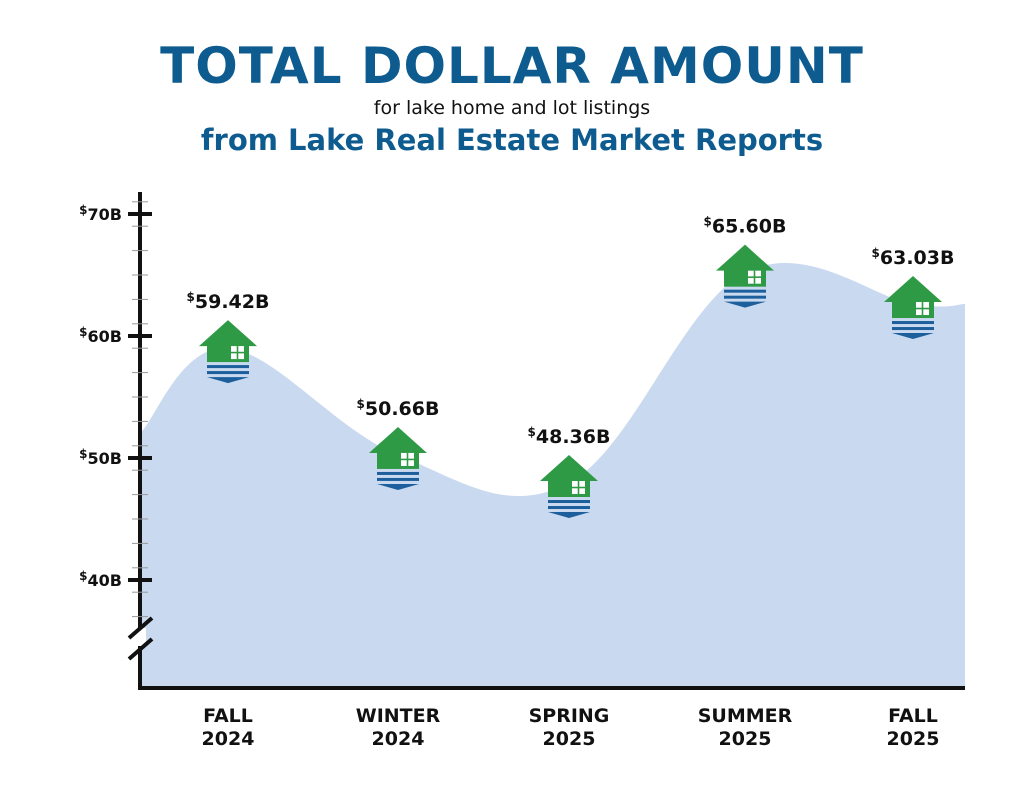  Describe the element at coordinates (512, 140) in the screenshot. I see `chart-source-subtitle: from Lake Real Estate Market Reports` at that location.